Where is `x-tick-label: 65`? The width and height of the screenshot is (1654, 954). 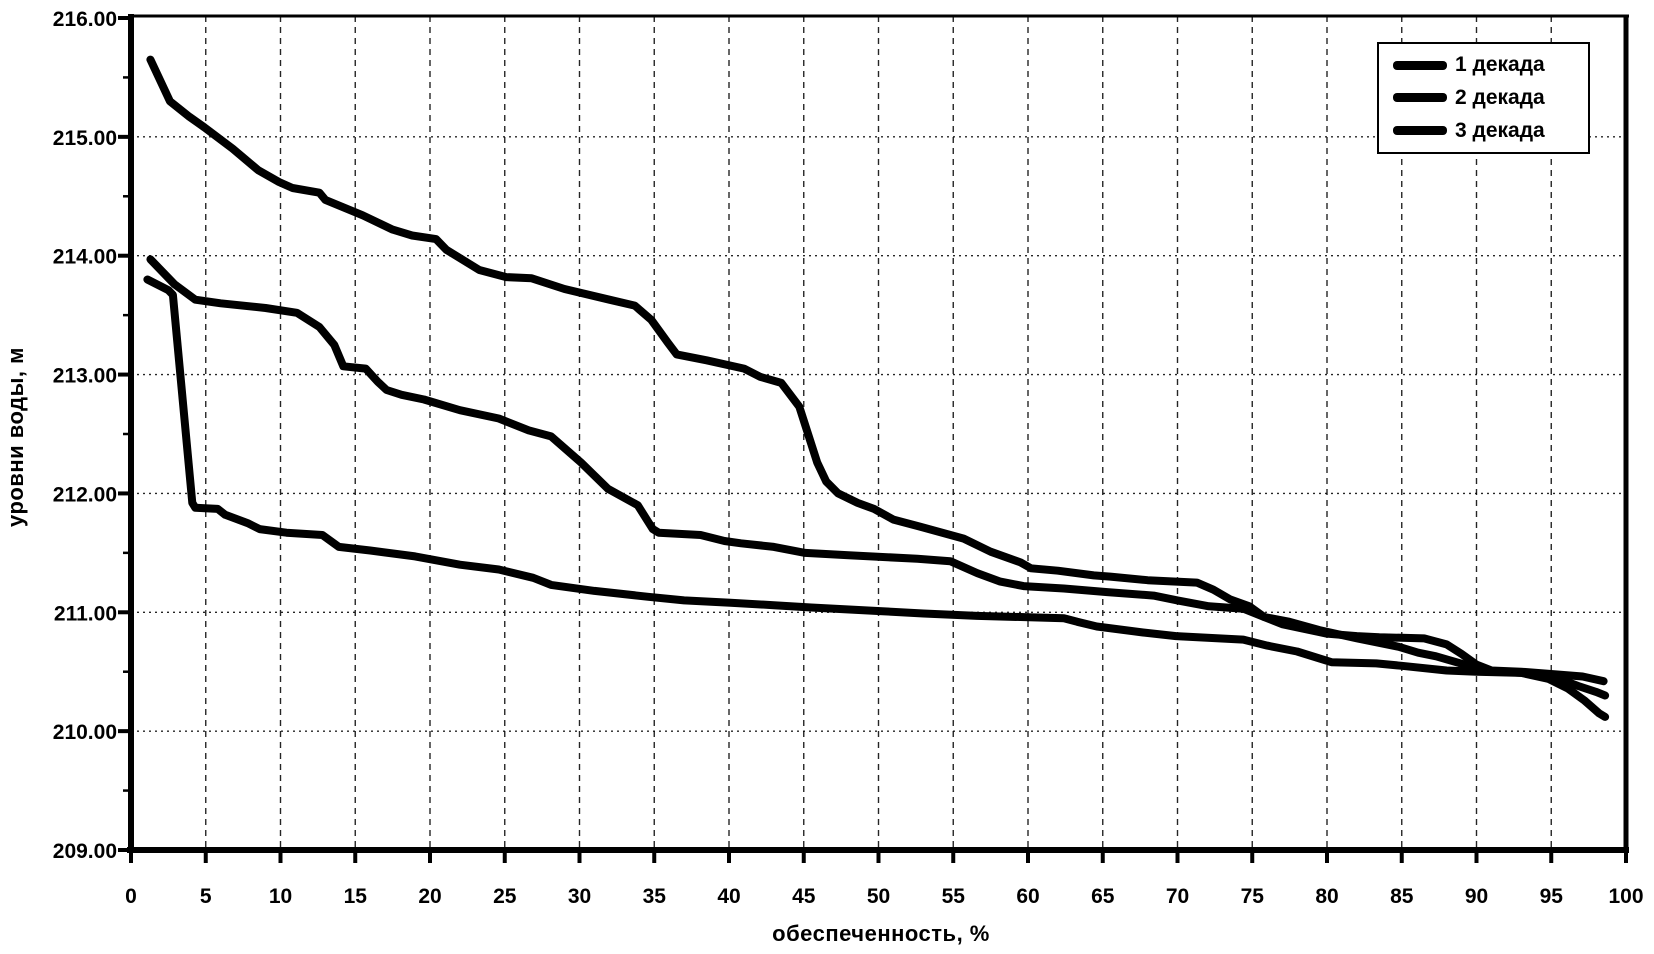
x-tick-label: 65 is located at coordinates (1103, 896).